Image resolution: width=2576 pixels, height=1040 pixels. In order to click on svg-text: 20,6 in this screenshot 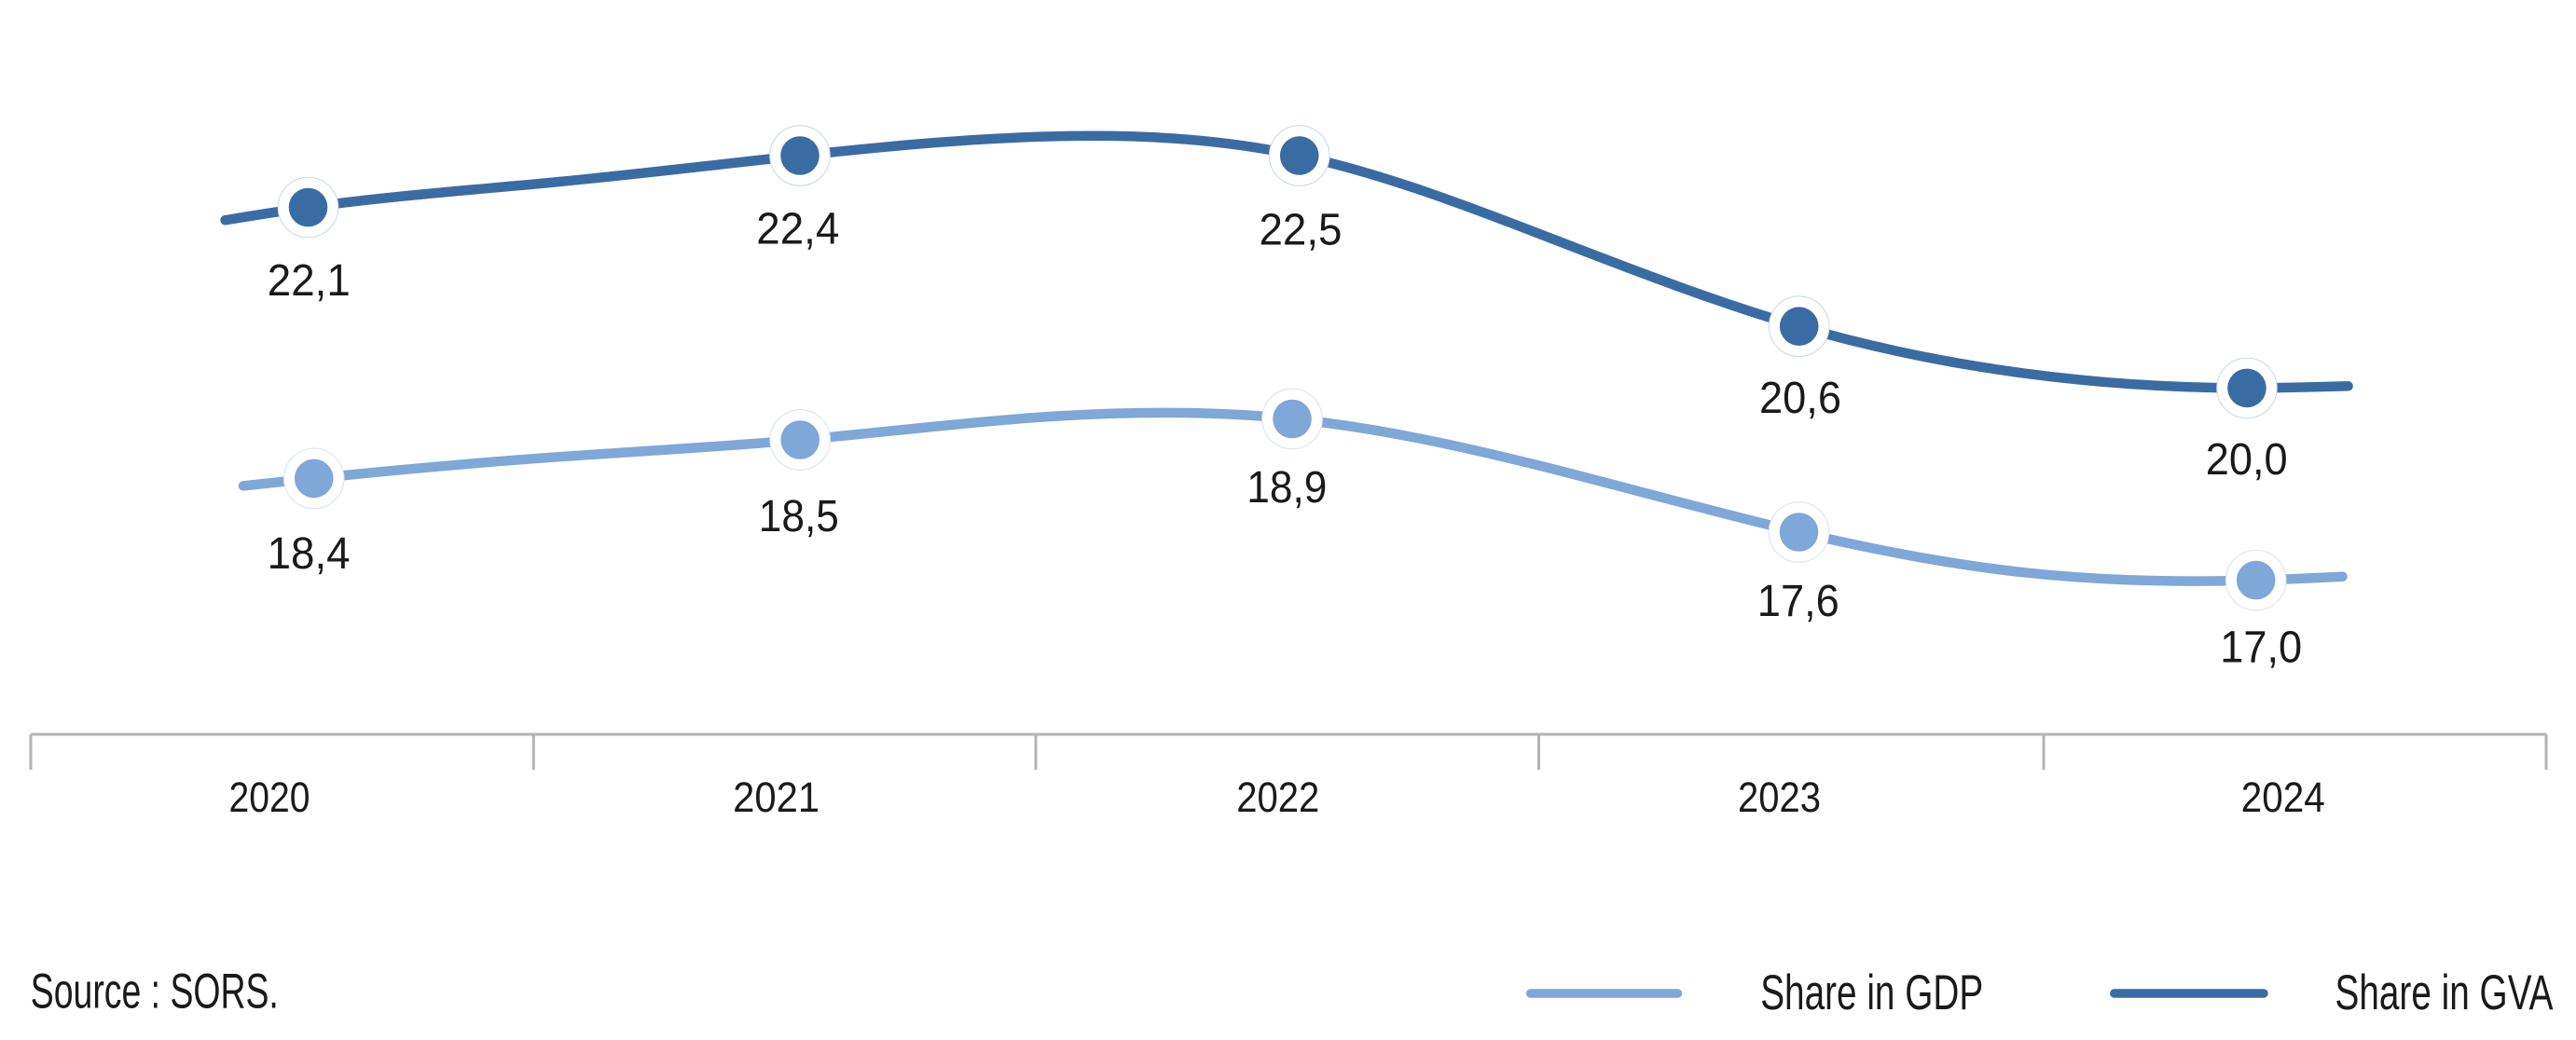, I will do `click(1800, 398)`.